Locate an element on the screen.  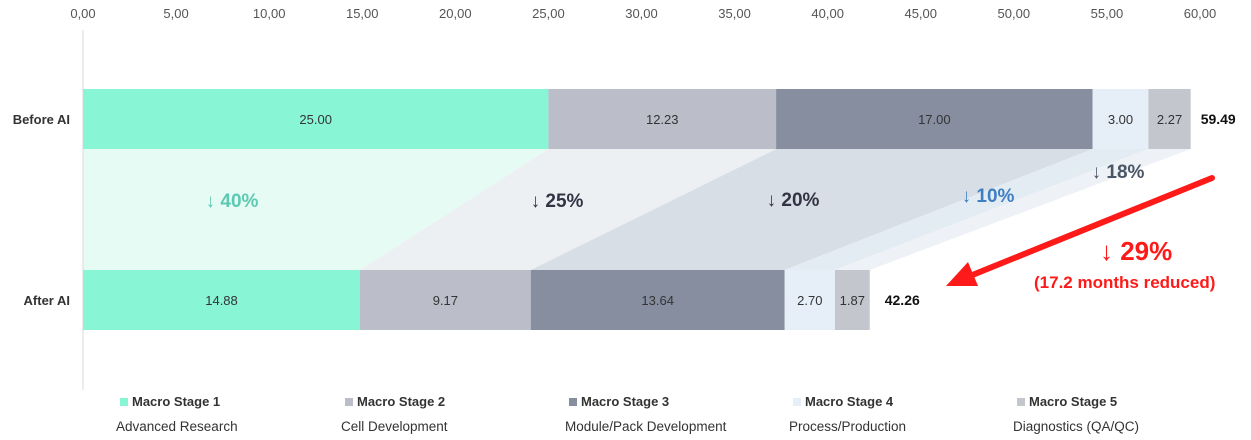
segment-value-label: 3.00 is located at coordinates (1120, 119).